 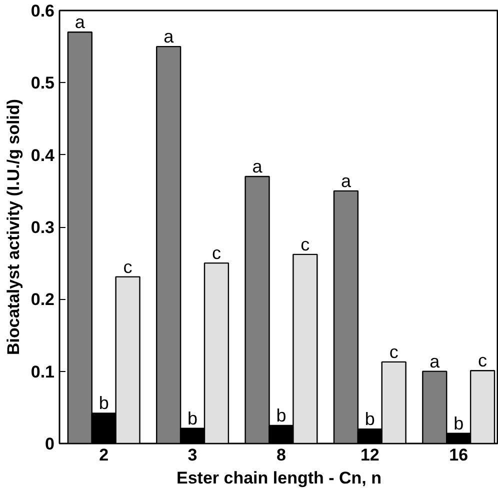 I want to click on x-tick-label: 3, so click(x=193, y=455).